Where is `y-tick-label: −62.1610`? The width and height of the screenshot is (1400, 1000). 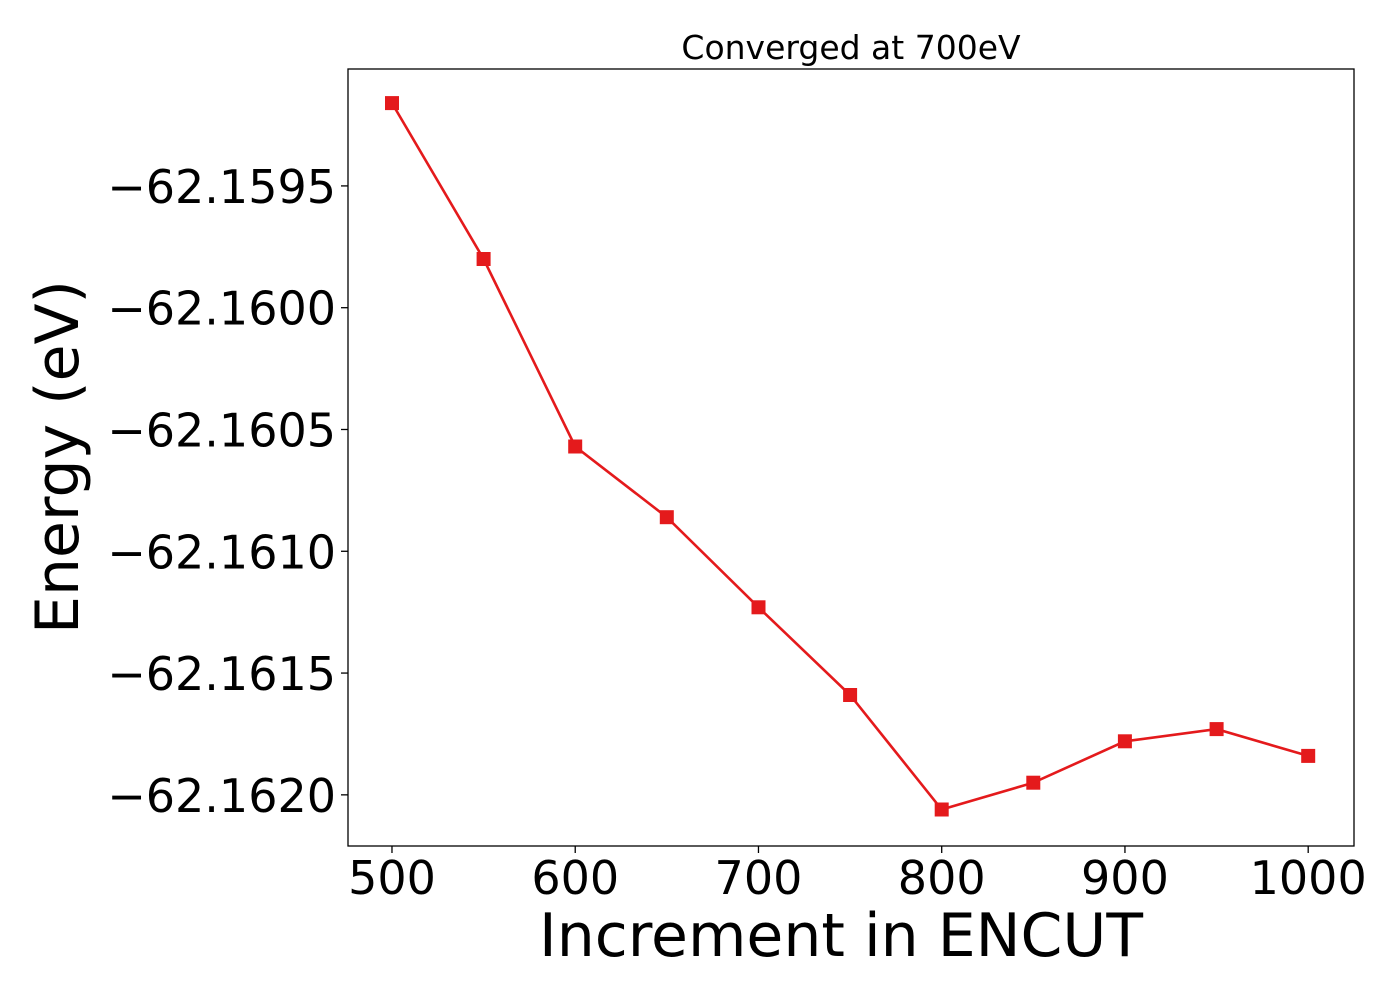 y-tick-label: −62.1610 is located at coordinates (221, 552).